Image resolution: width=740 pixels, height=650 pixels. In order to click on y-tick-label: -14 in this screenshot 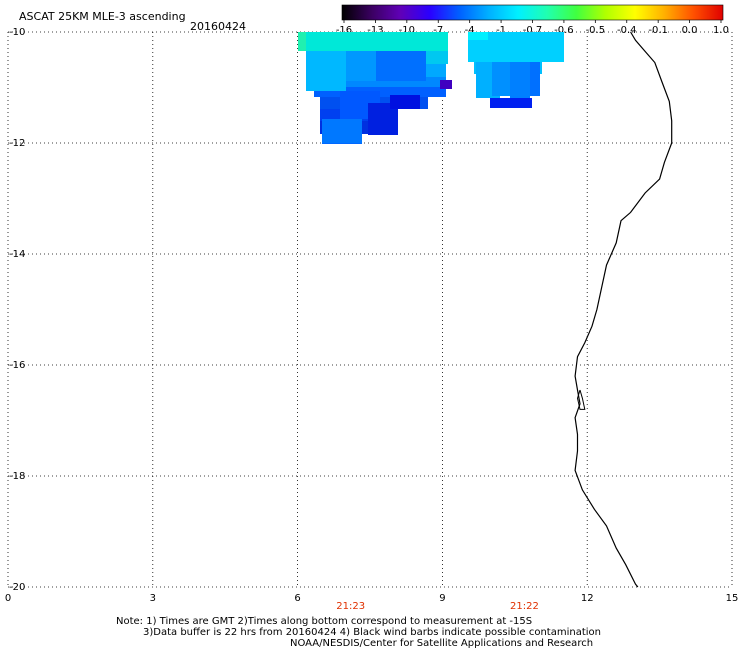, I will do `click(17, 254)`.